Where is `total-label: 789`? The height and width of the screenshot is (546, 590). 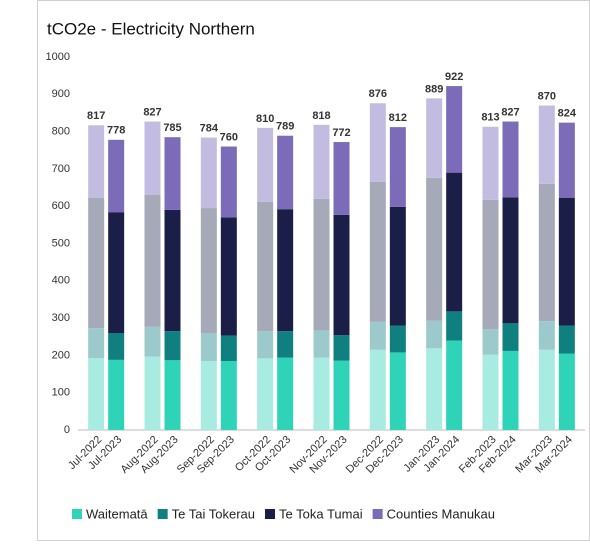
total-label: 789 is located at coordinates (285, 127).